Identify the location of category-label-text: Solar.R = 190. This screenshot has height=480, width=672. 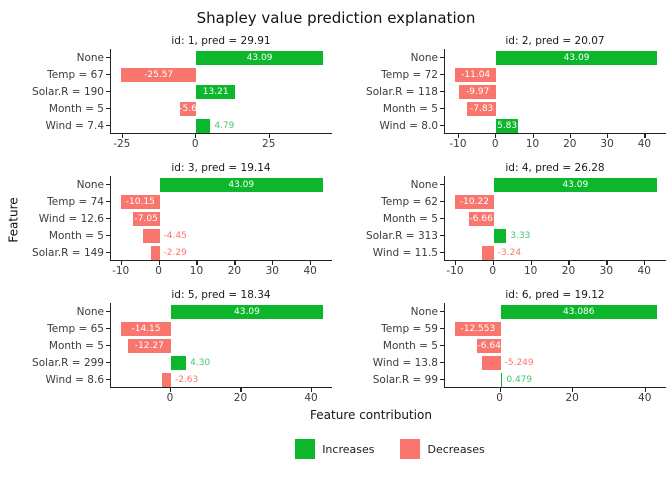
(68, 91).